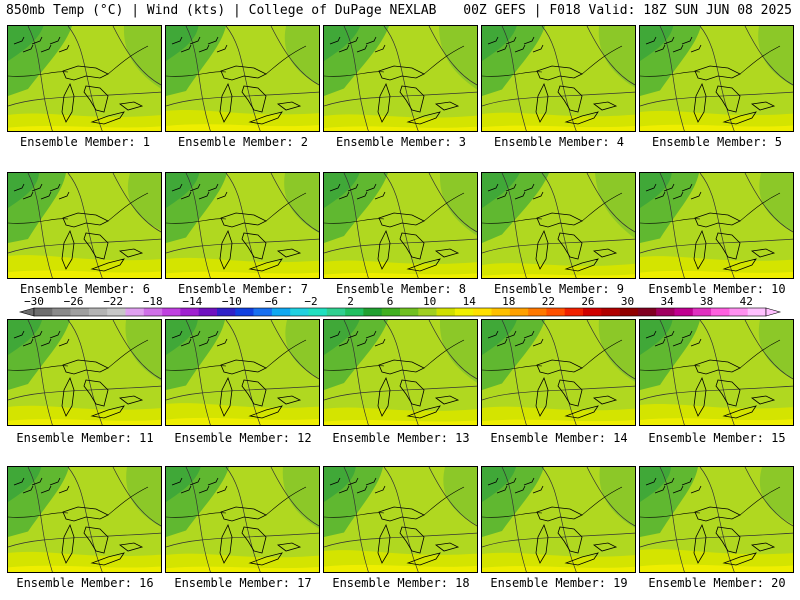 Image resolution: width=800 pixels, height=600 pixels. Describe the element at coordinates (508, 302) in the screenshot. I see `colorbar-tick-label: 18` at that location.